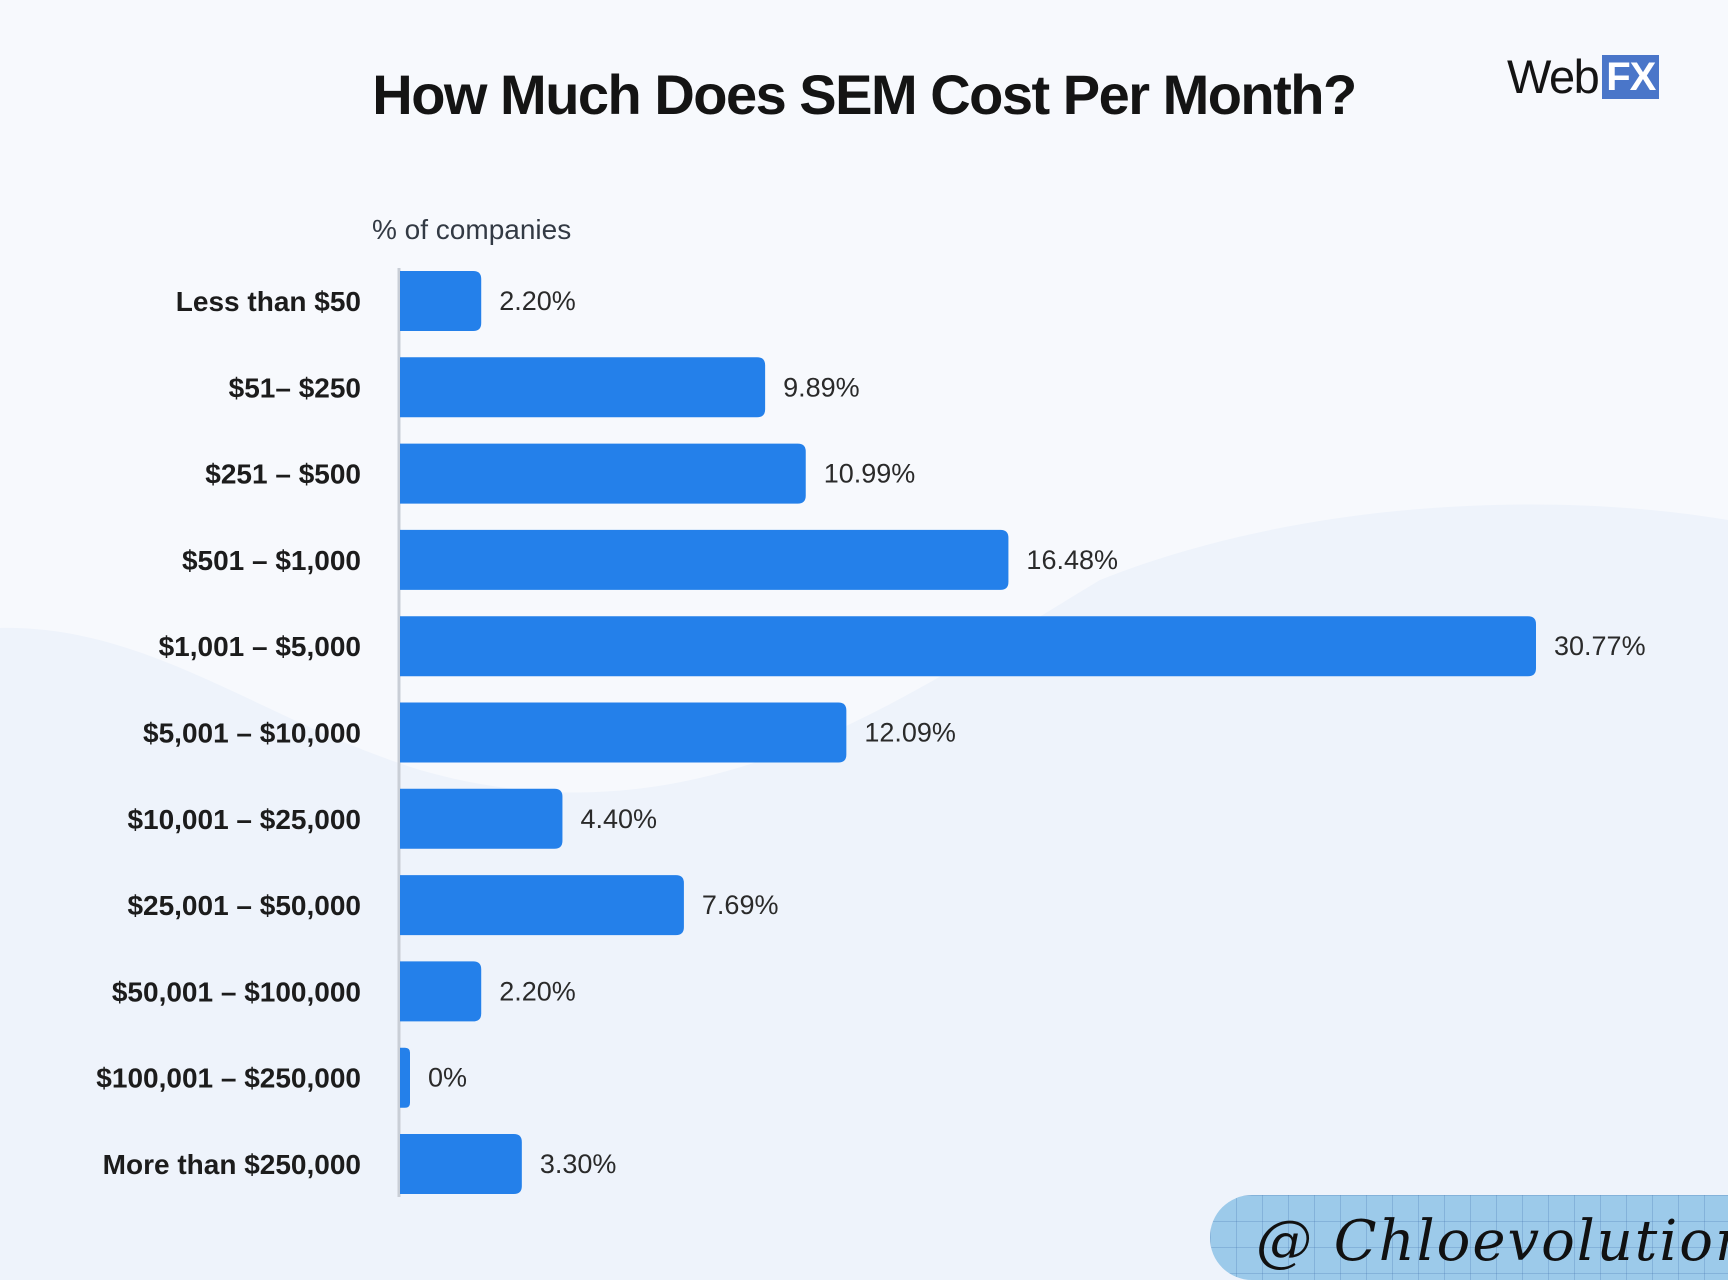 This screenshot has width=1728, height=1280. I want to click on value-label: 3.30%, so click(578, 1164).